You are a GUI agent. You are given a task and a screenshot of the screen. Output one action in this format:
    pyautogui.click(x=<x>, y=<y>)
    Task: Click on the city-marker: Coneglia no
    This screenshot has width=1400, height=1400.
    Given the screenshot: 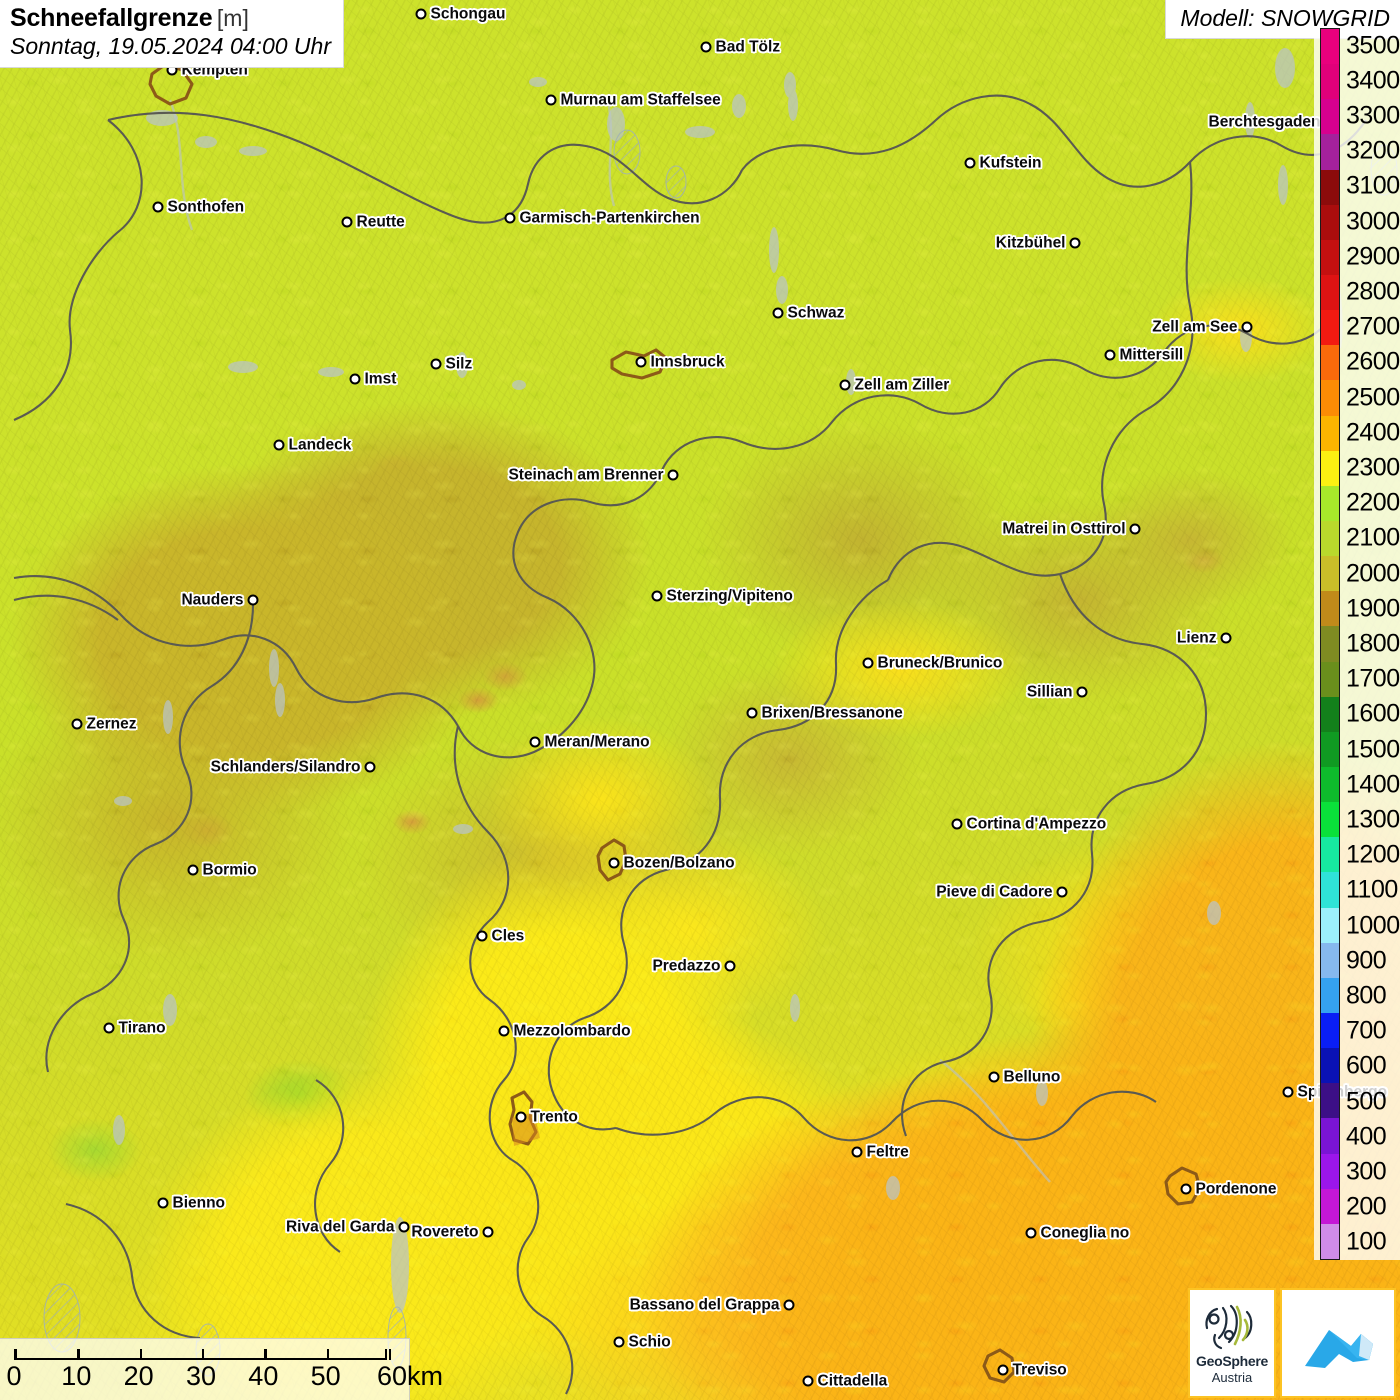 What is the action you would take?
    pyautogui.click(x=1077, y=1232)
    